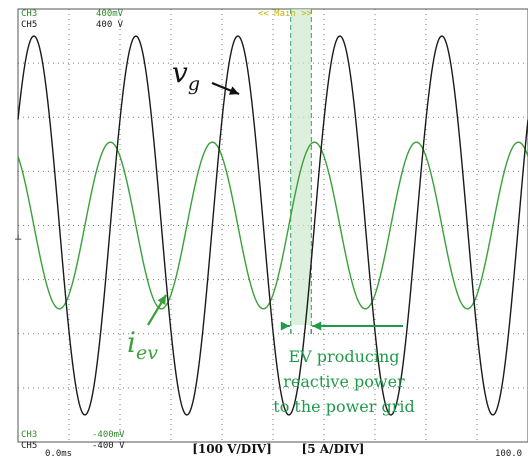 The width and height of the screenshot is (528, 457). I want to click on annotation-line-3: to the power grid, so click(343, 406).